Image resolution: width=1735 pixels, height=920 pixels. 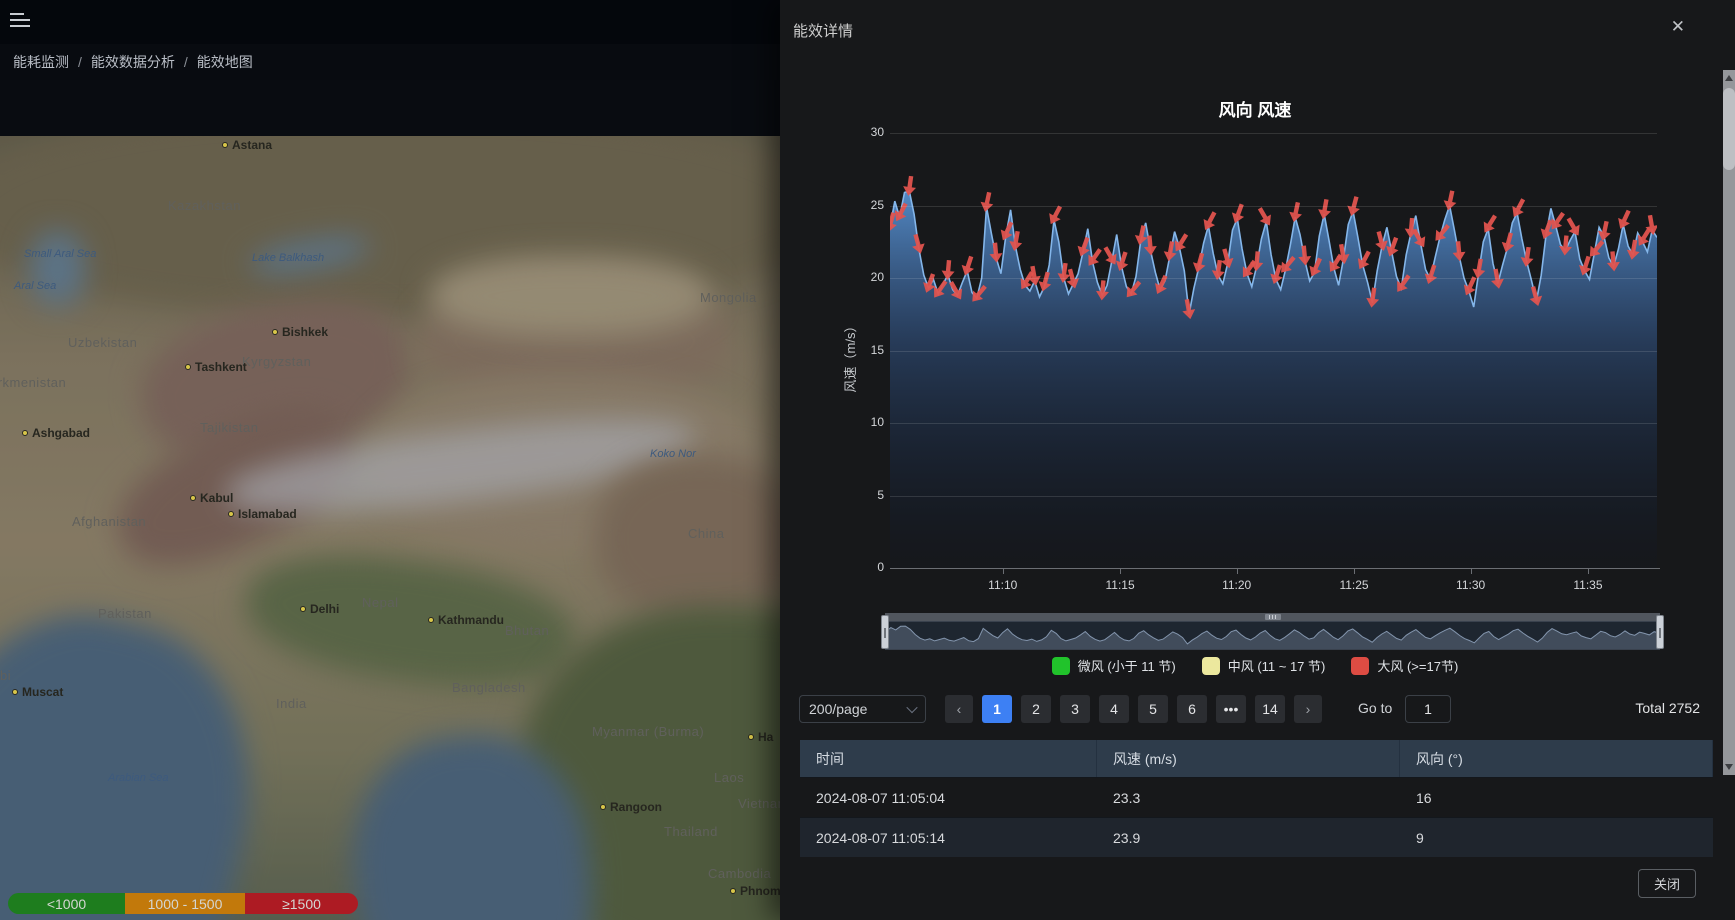 I want to click on prev-page-button: ‹, so click(x=959, y=709).